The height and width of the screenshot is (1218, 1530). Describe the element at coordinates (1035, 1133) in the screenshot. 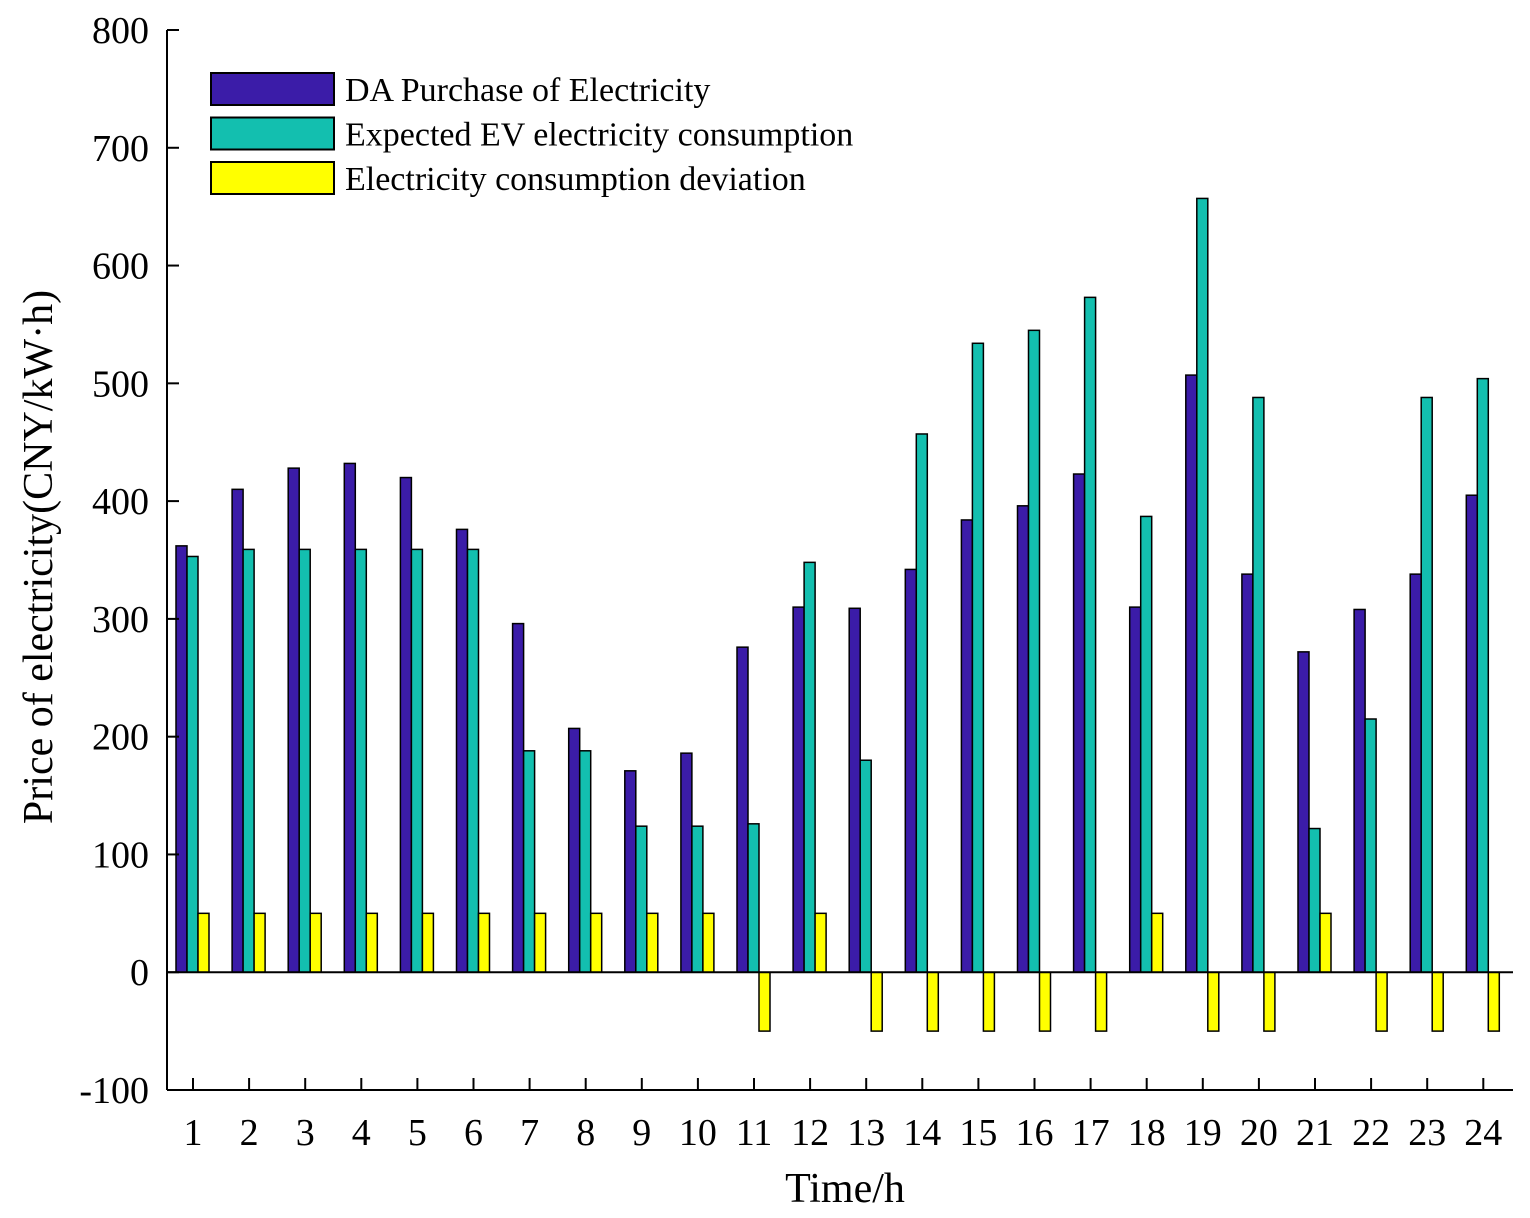

I see `x-tick-label: 16` at that location.